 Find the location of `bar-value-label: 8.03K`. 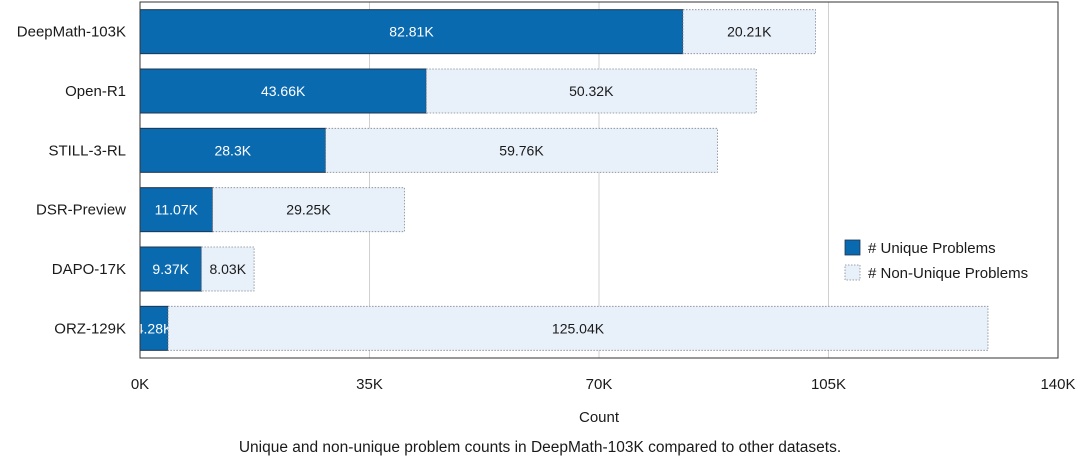

bar-value-label: 8.03K is located at coordinates (227, 269).